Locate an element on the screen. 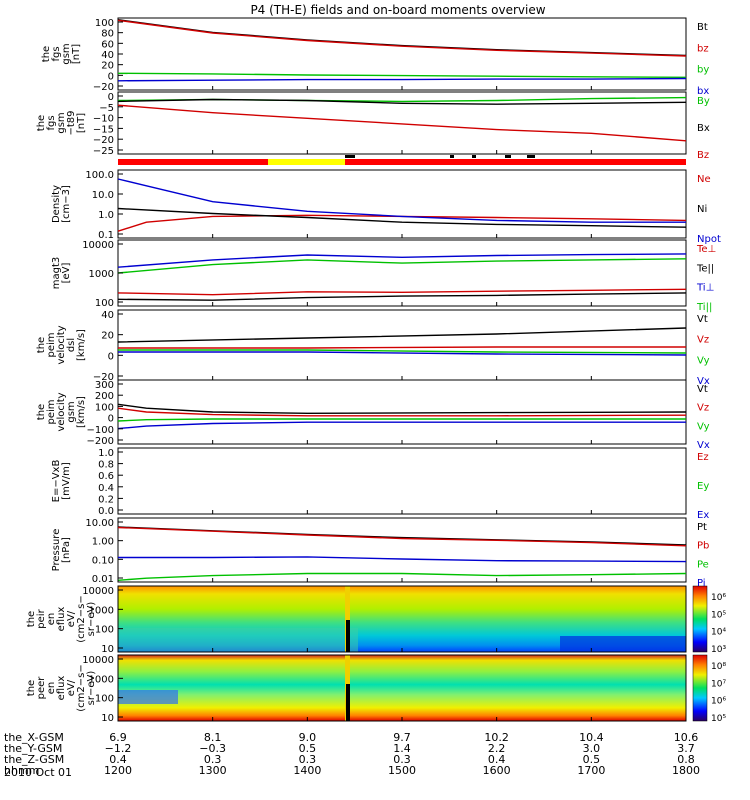 The image size is (750, 800). ylabel-peer-4: eV/ is located at coordinates (71, 687).